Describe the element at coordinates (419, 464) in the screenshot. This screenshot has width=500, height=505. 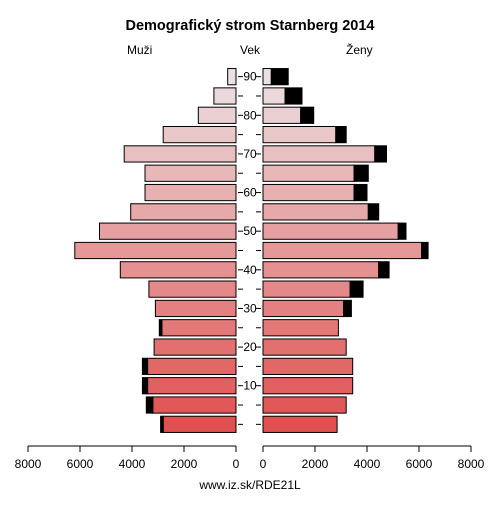
I see `female-x-tick-label: 6000` at that location.